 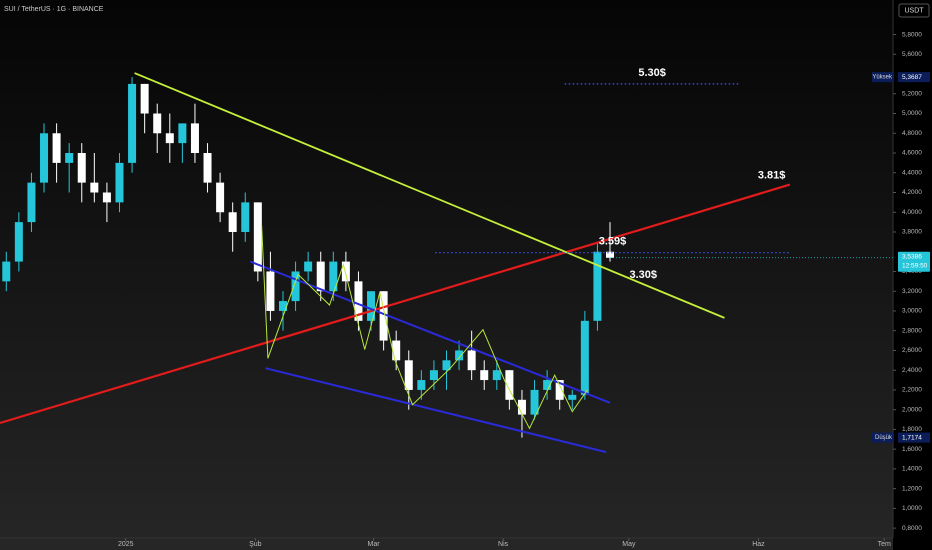 I want to click on y-tick-label: 4,2000, so click(x=912, y=192).